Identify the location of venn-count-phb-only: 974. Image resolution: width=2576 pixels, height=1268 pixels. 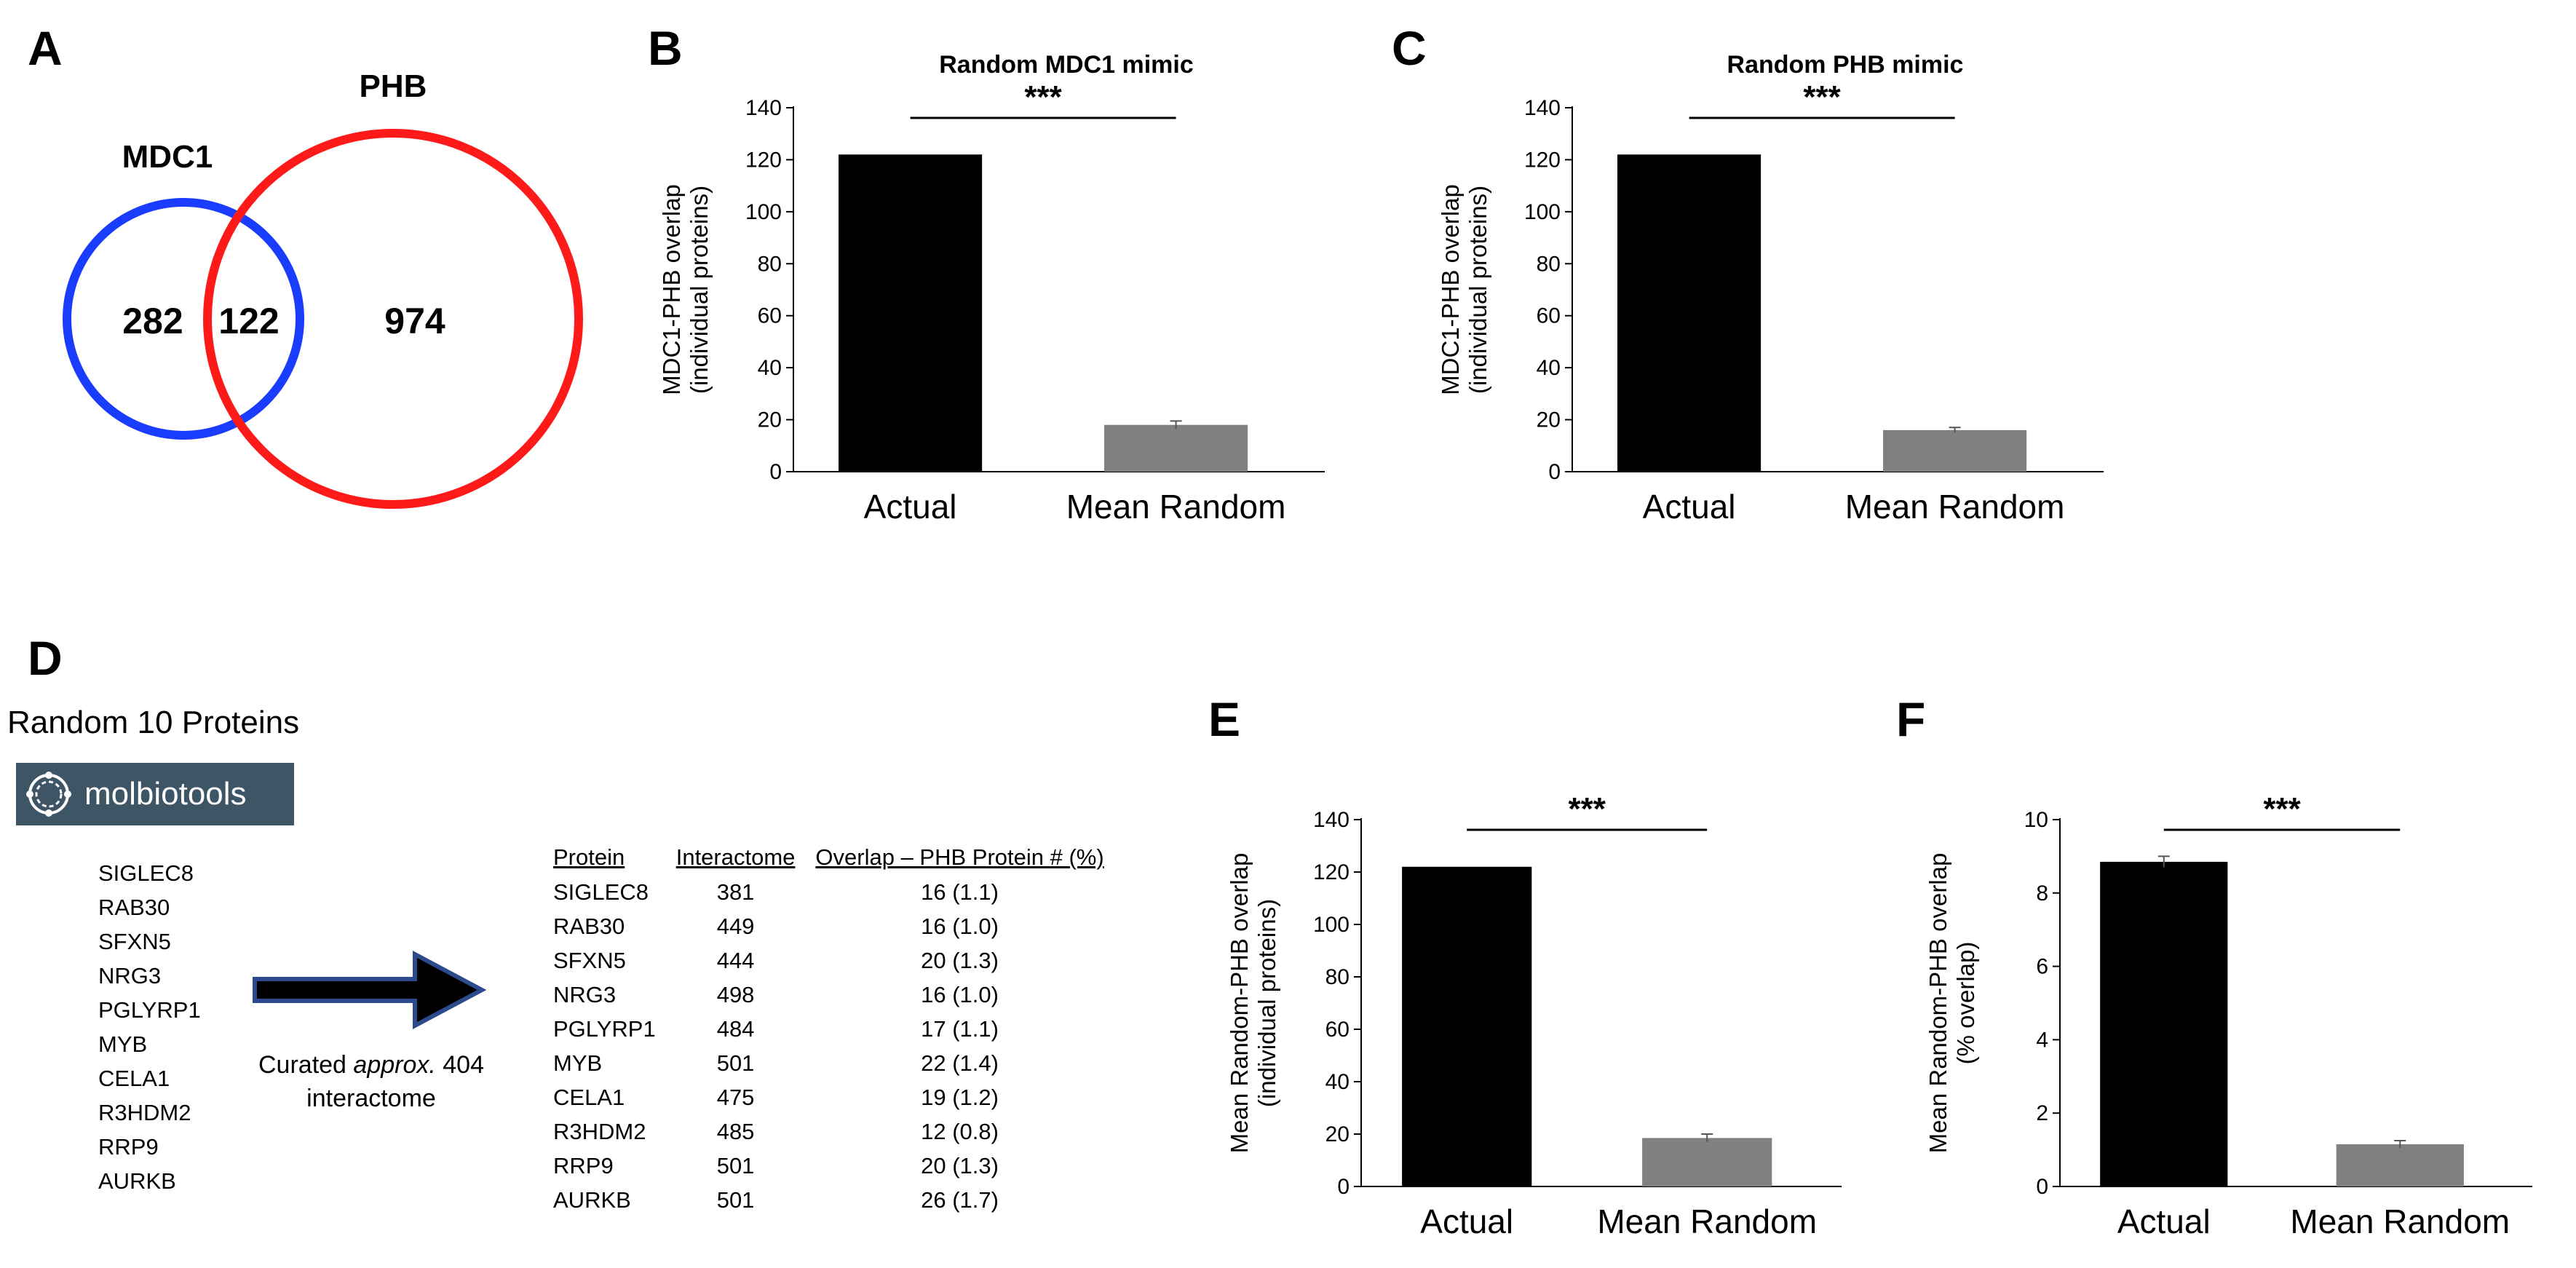
(414, 321).